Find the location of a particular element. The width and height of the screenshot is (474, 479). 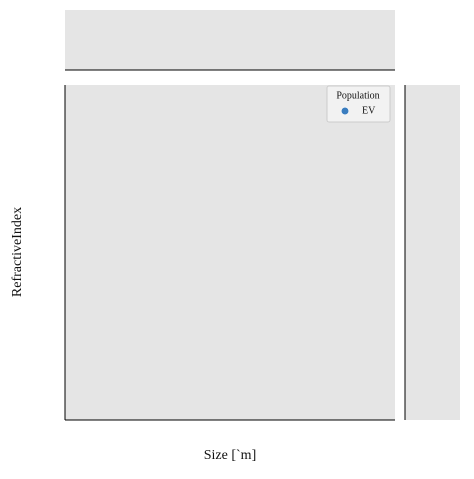

right-marginal-bg is located at coordinates (432, 252).